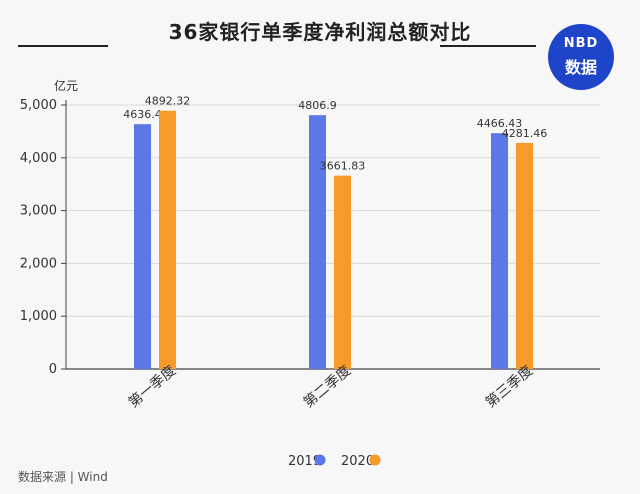 The width and height of the screenshot is (640, 494). I want to click on title-rule-left, so click(63, 46).